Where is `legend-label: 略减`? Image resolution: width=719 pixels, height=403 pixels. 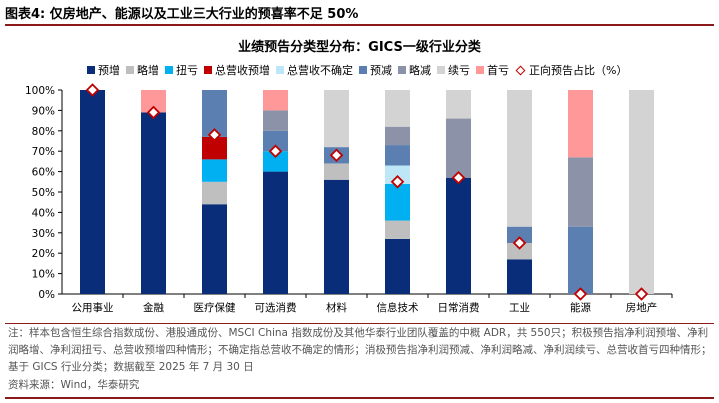 legend-label: 略减 is located at coordinates (420, 70).